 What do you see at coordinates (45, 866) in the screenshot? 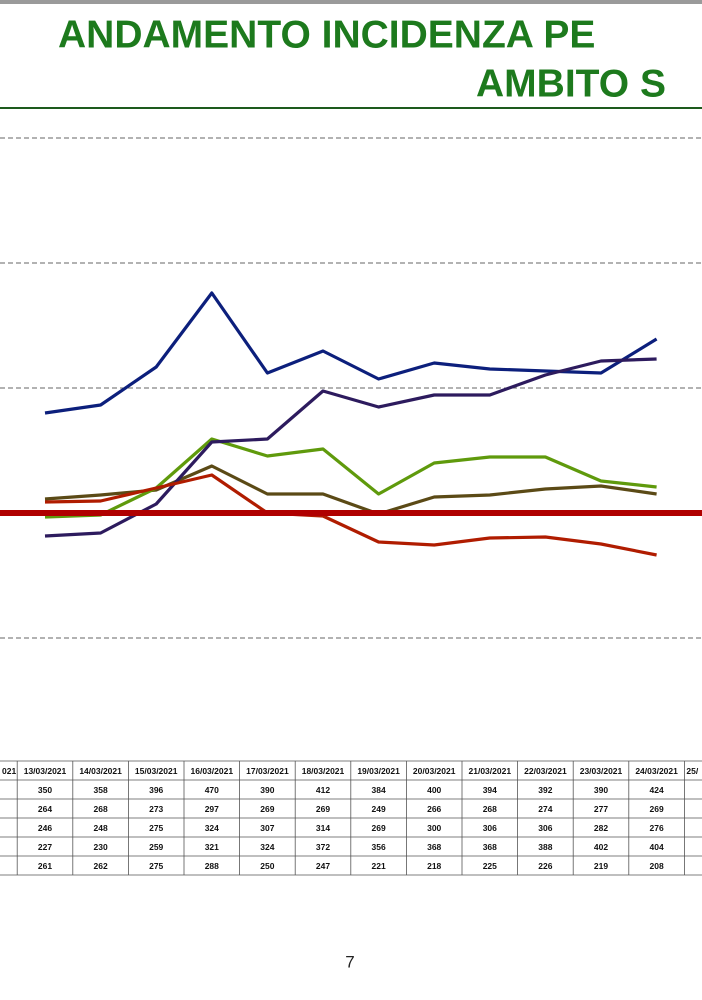
I see `table-cell: 261` at bounding box center [45, 866].